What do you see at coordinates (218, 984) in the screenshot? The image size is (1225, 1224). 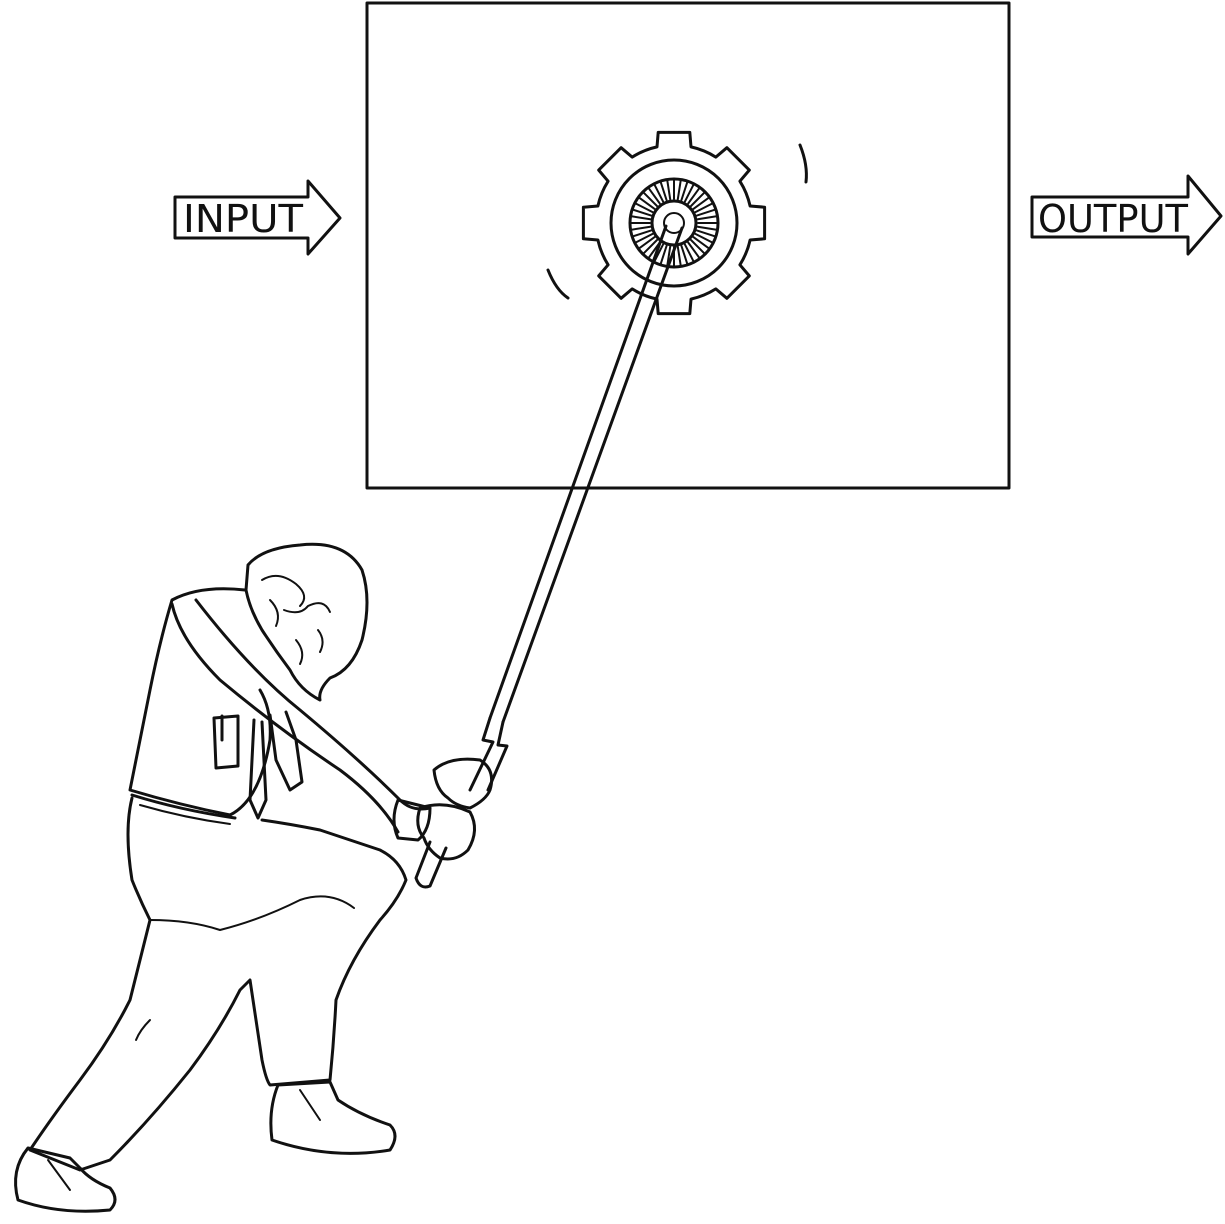 I see `trousers` at bounding box center [218, 984].